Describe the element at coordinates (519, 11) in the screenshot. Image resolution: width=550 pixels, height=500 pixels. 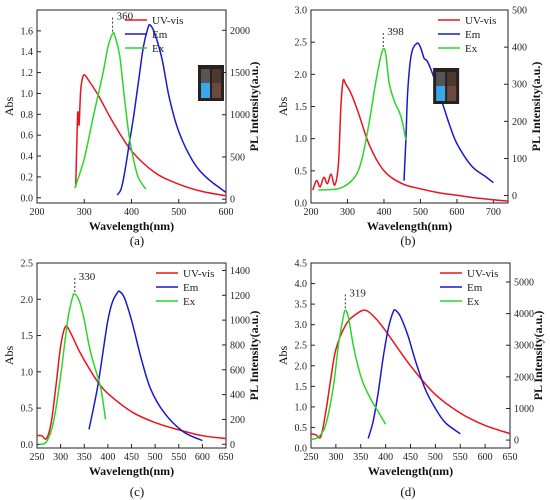
I see `y-right-tick-label: 500` at that location.